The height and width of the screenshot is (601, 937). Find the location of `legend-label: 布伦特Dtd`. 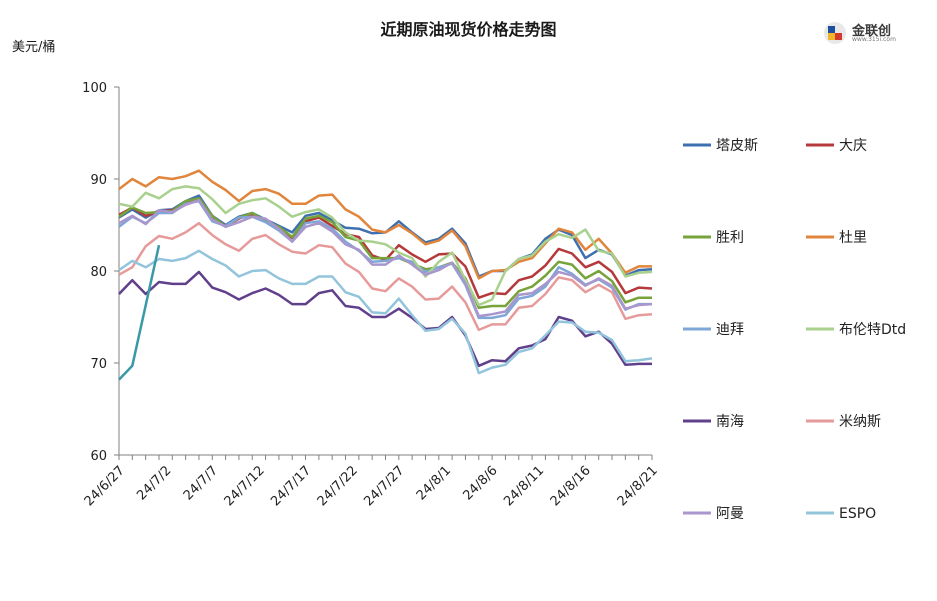

legend-label: 布伦特Dtd is located at coordinates (872, 330).